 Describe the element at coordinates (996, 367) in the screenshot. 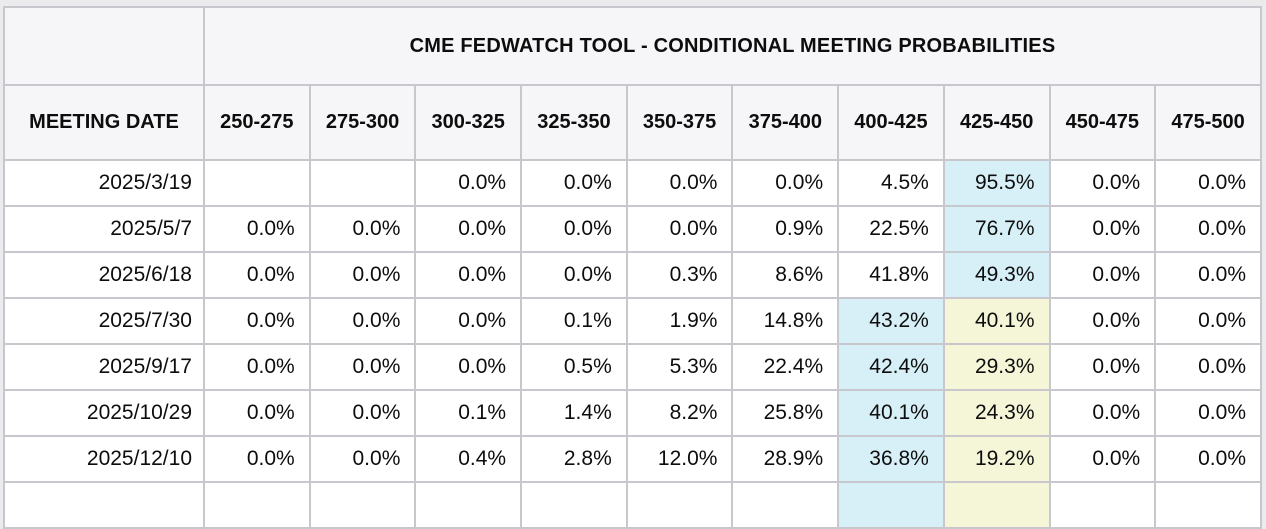

I see `probability-cell: 29.3%` at that location.